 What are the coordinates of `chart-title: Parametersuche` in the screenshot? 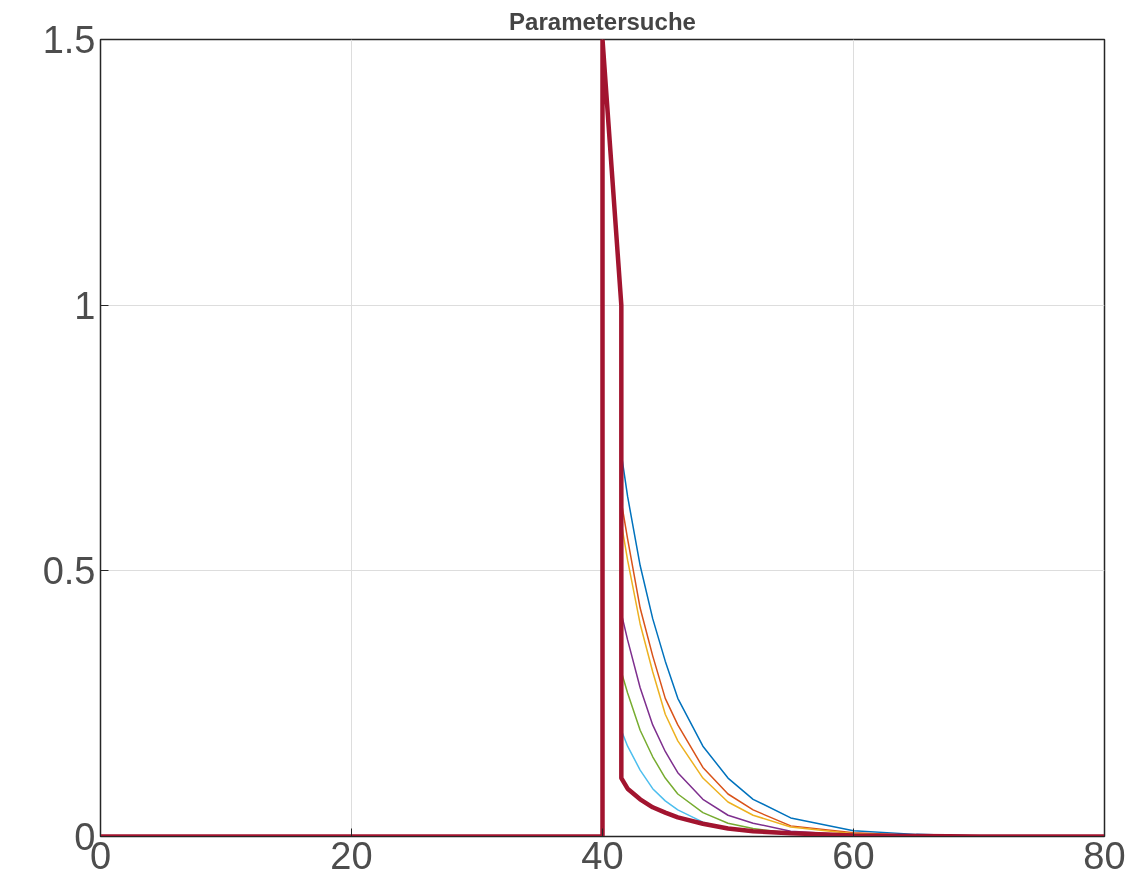 It's located at (602, 21).